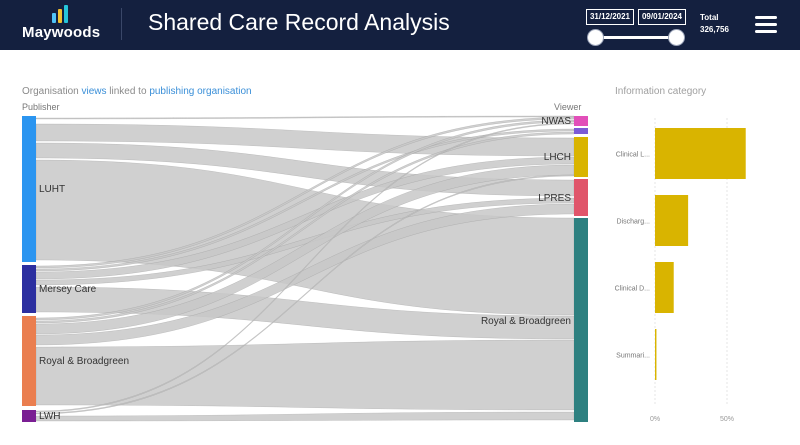 The image size is (800, 445). What do you see at coordinates (52, 189) in the screenshot?
I see `publisher-label-luht: LUHT` at bounding box center [52, 189].